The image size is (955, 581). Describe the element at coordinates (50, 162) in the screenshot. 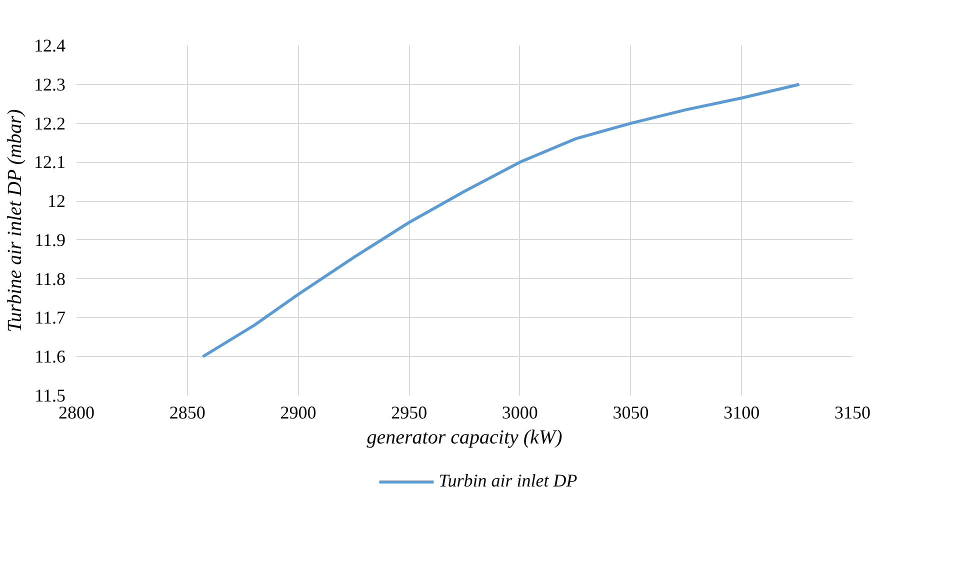

I see `y-tick-label: 12.1` at that location.